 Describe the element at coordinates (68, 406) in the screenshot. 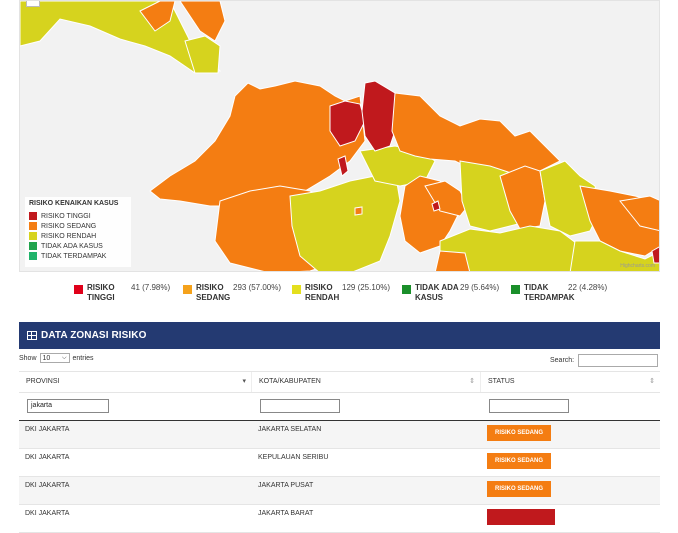

I see `filter-provinsi-input: jakarta` at that location.